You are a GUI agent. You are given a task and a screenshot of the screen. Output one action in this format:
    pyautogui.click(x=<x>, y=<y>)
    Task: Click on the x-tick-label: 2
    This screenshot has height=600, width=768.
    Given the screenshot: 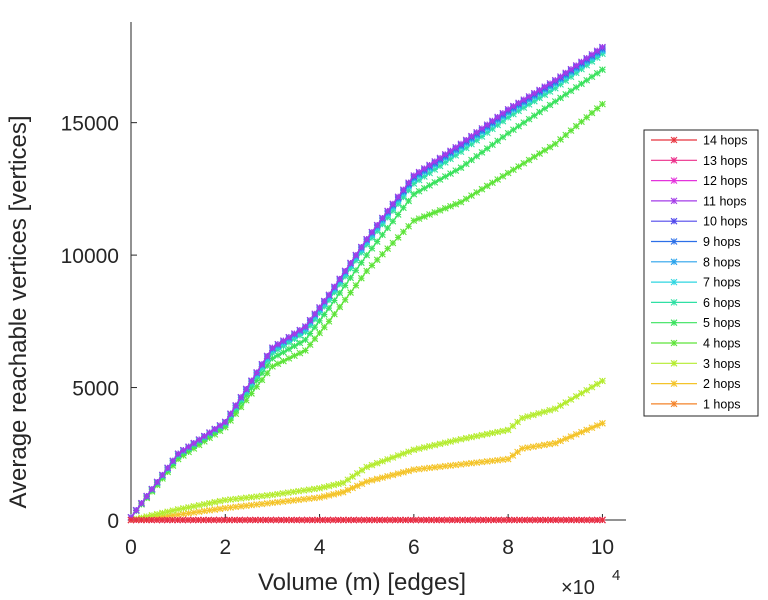 What is the action you would take?
    pyautogui.click(x=225, y=547)
    